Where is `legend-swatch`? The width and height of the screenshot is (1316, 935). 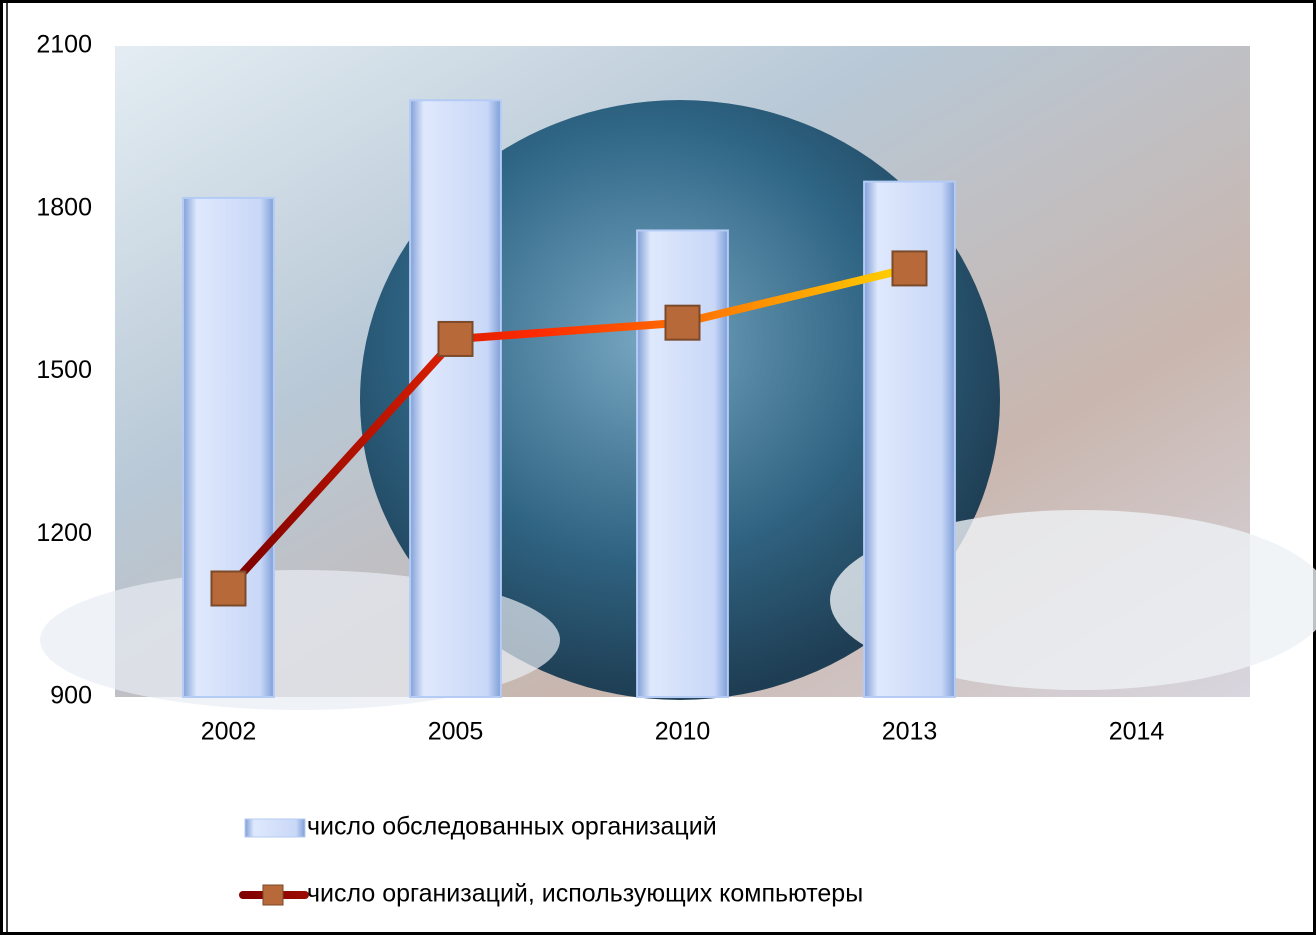
legend-swatch is located at coordinates (275, 828).